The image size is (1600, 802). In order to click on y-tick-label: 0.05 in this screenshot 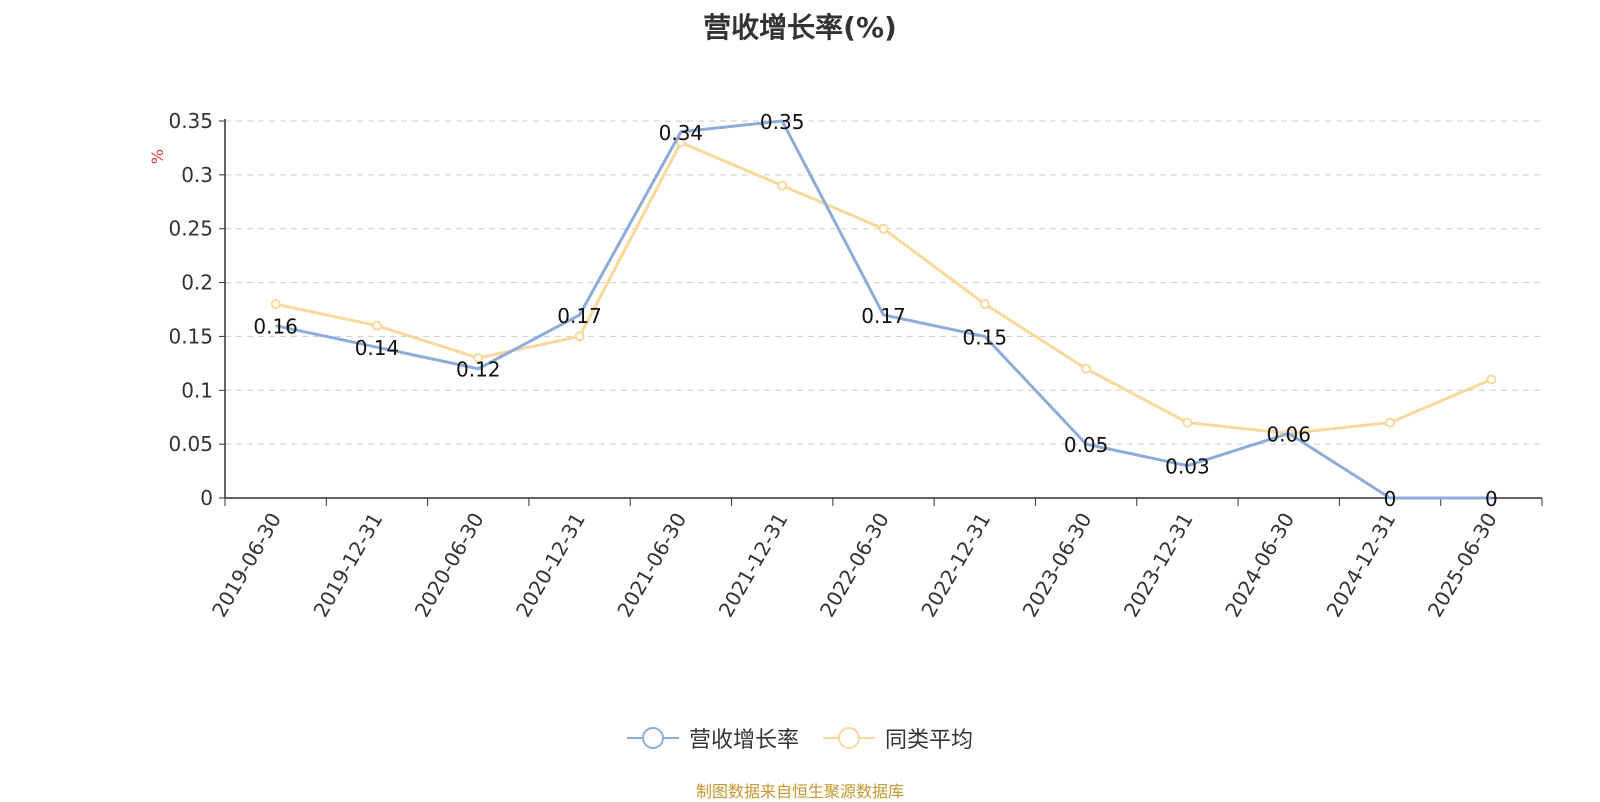, I will do `click(190, 444)`.